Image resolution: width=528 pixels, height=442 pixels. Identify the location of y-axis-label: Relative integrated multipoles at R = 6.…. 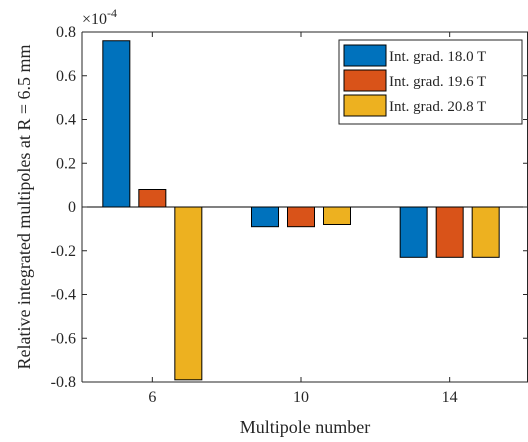
(24, 206).